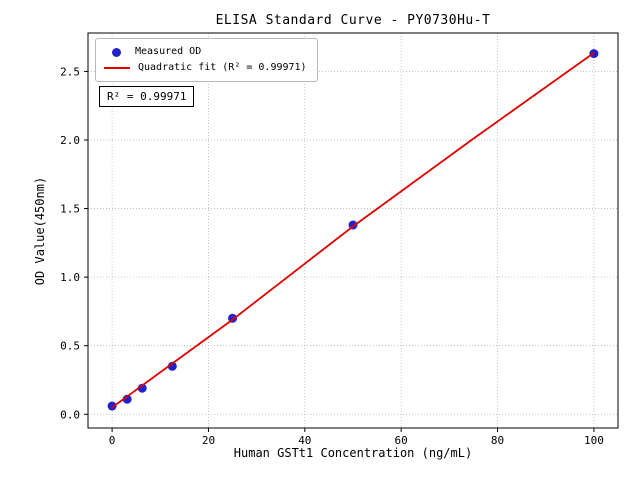  Describe the element at coordinates (205, 52) in the screenshot. I see `legend-entry-measured-od: Measured OD` at that location.